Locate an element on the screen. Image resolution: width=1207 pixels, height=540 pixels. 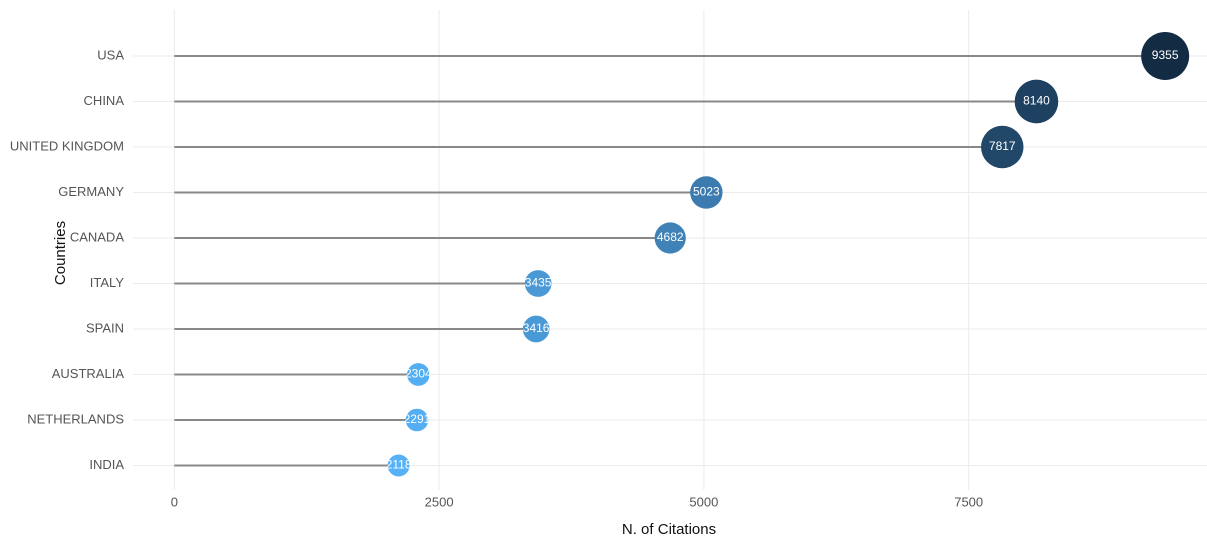
y-tick-label: INDIA is located at coordinates (106, 464).